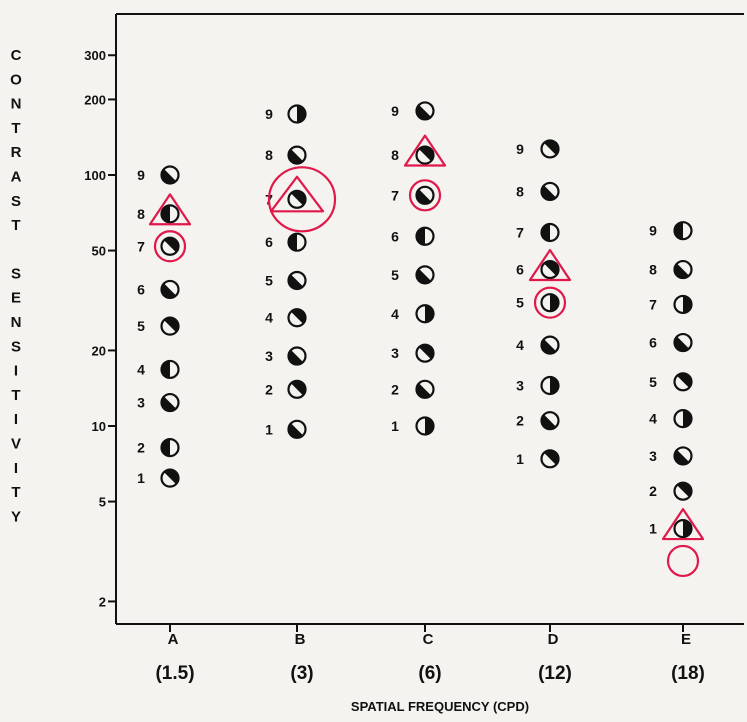 The image size is (747, 722). I want to click on x-tick-label: E, so click(686, 639).